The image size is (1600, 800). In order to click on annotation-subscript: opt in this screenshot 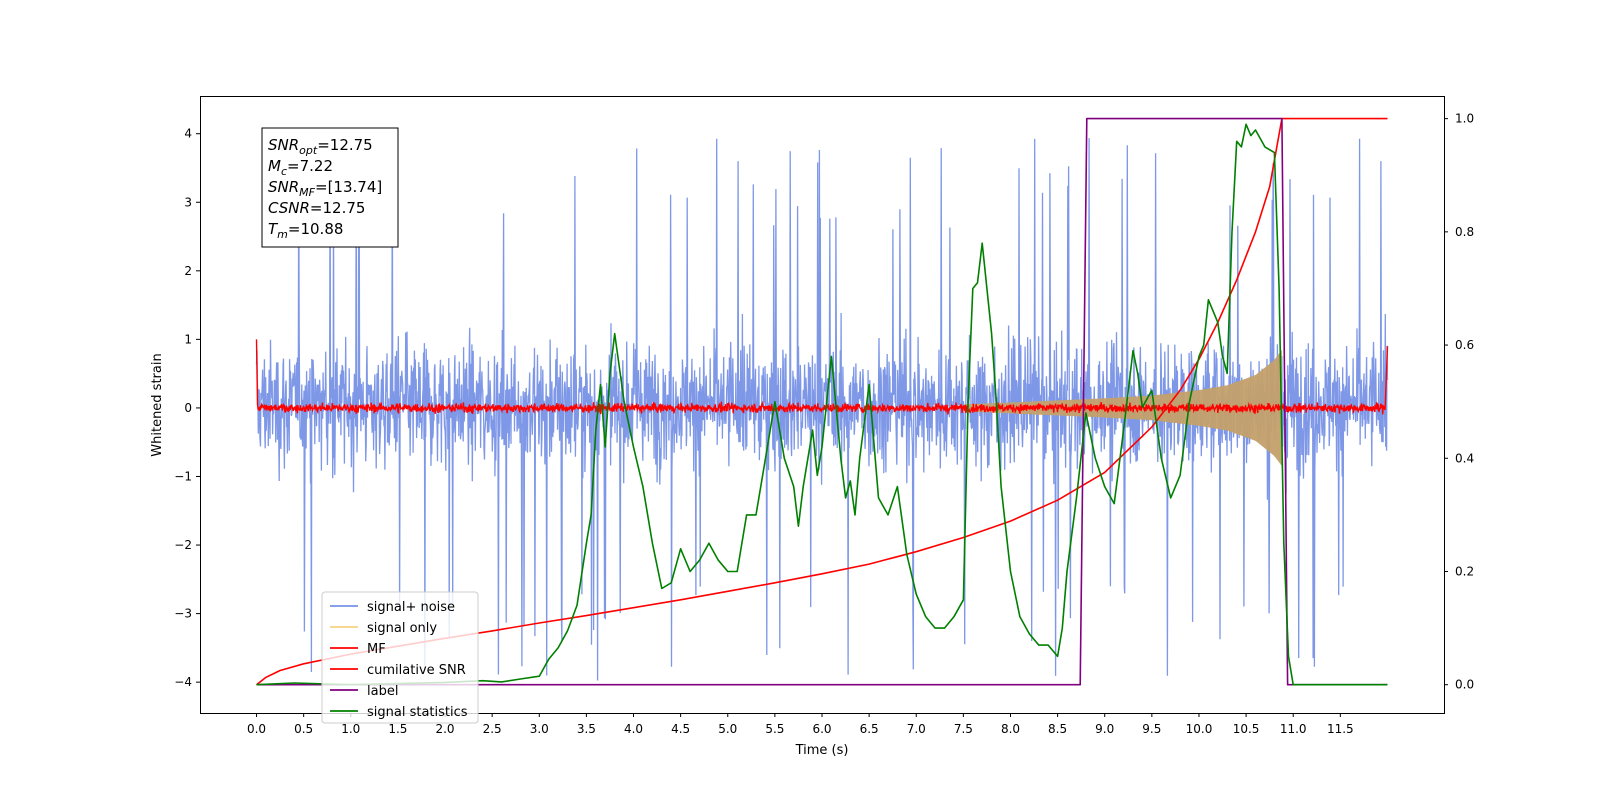, I will do `click(308, 150)`.